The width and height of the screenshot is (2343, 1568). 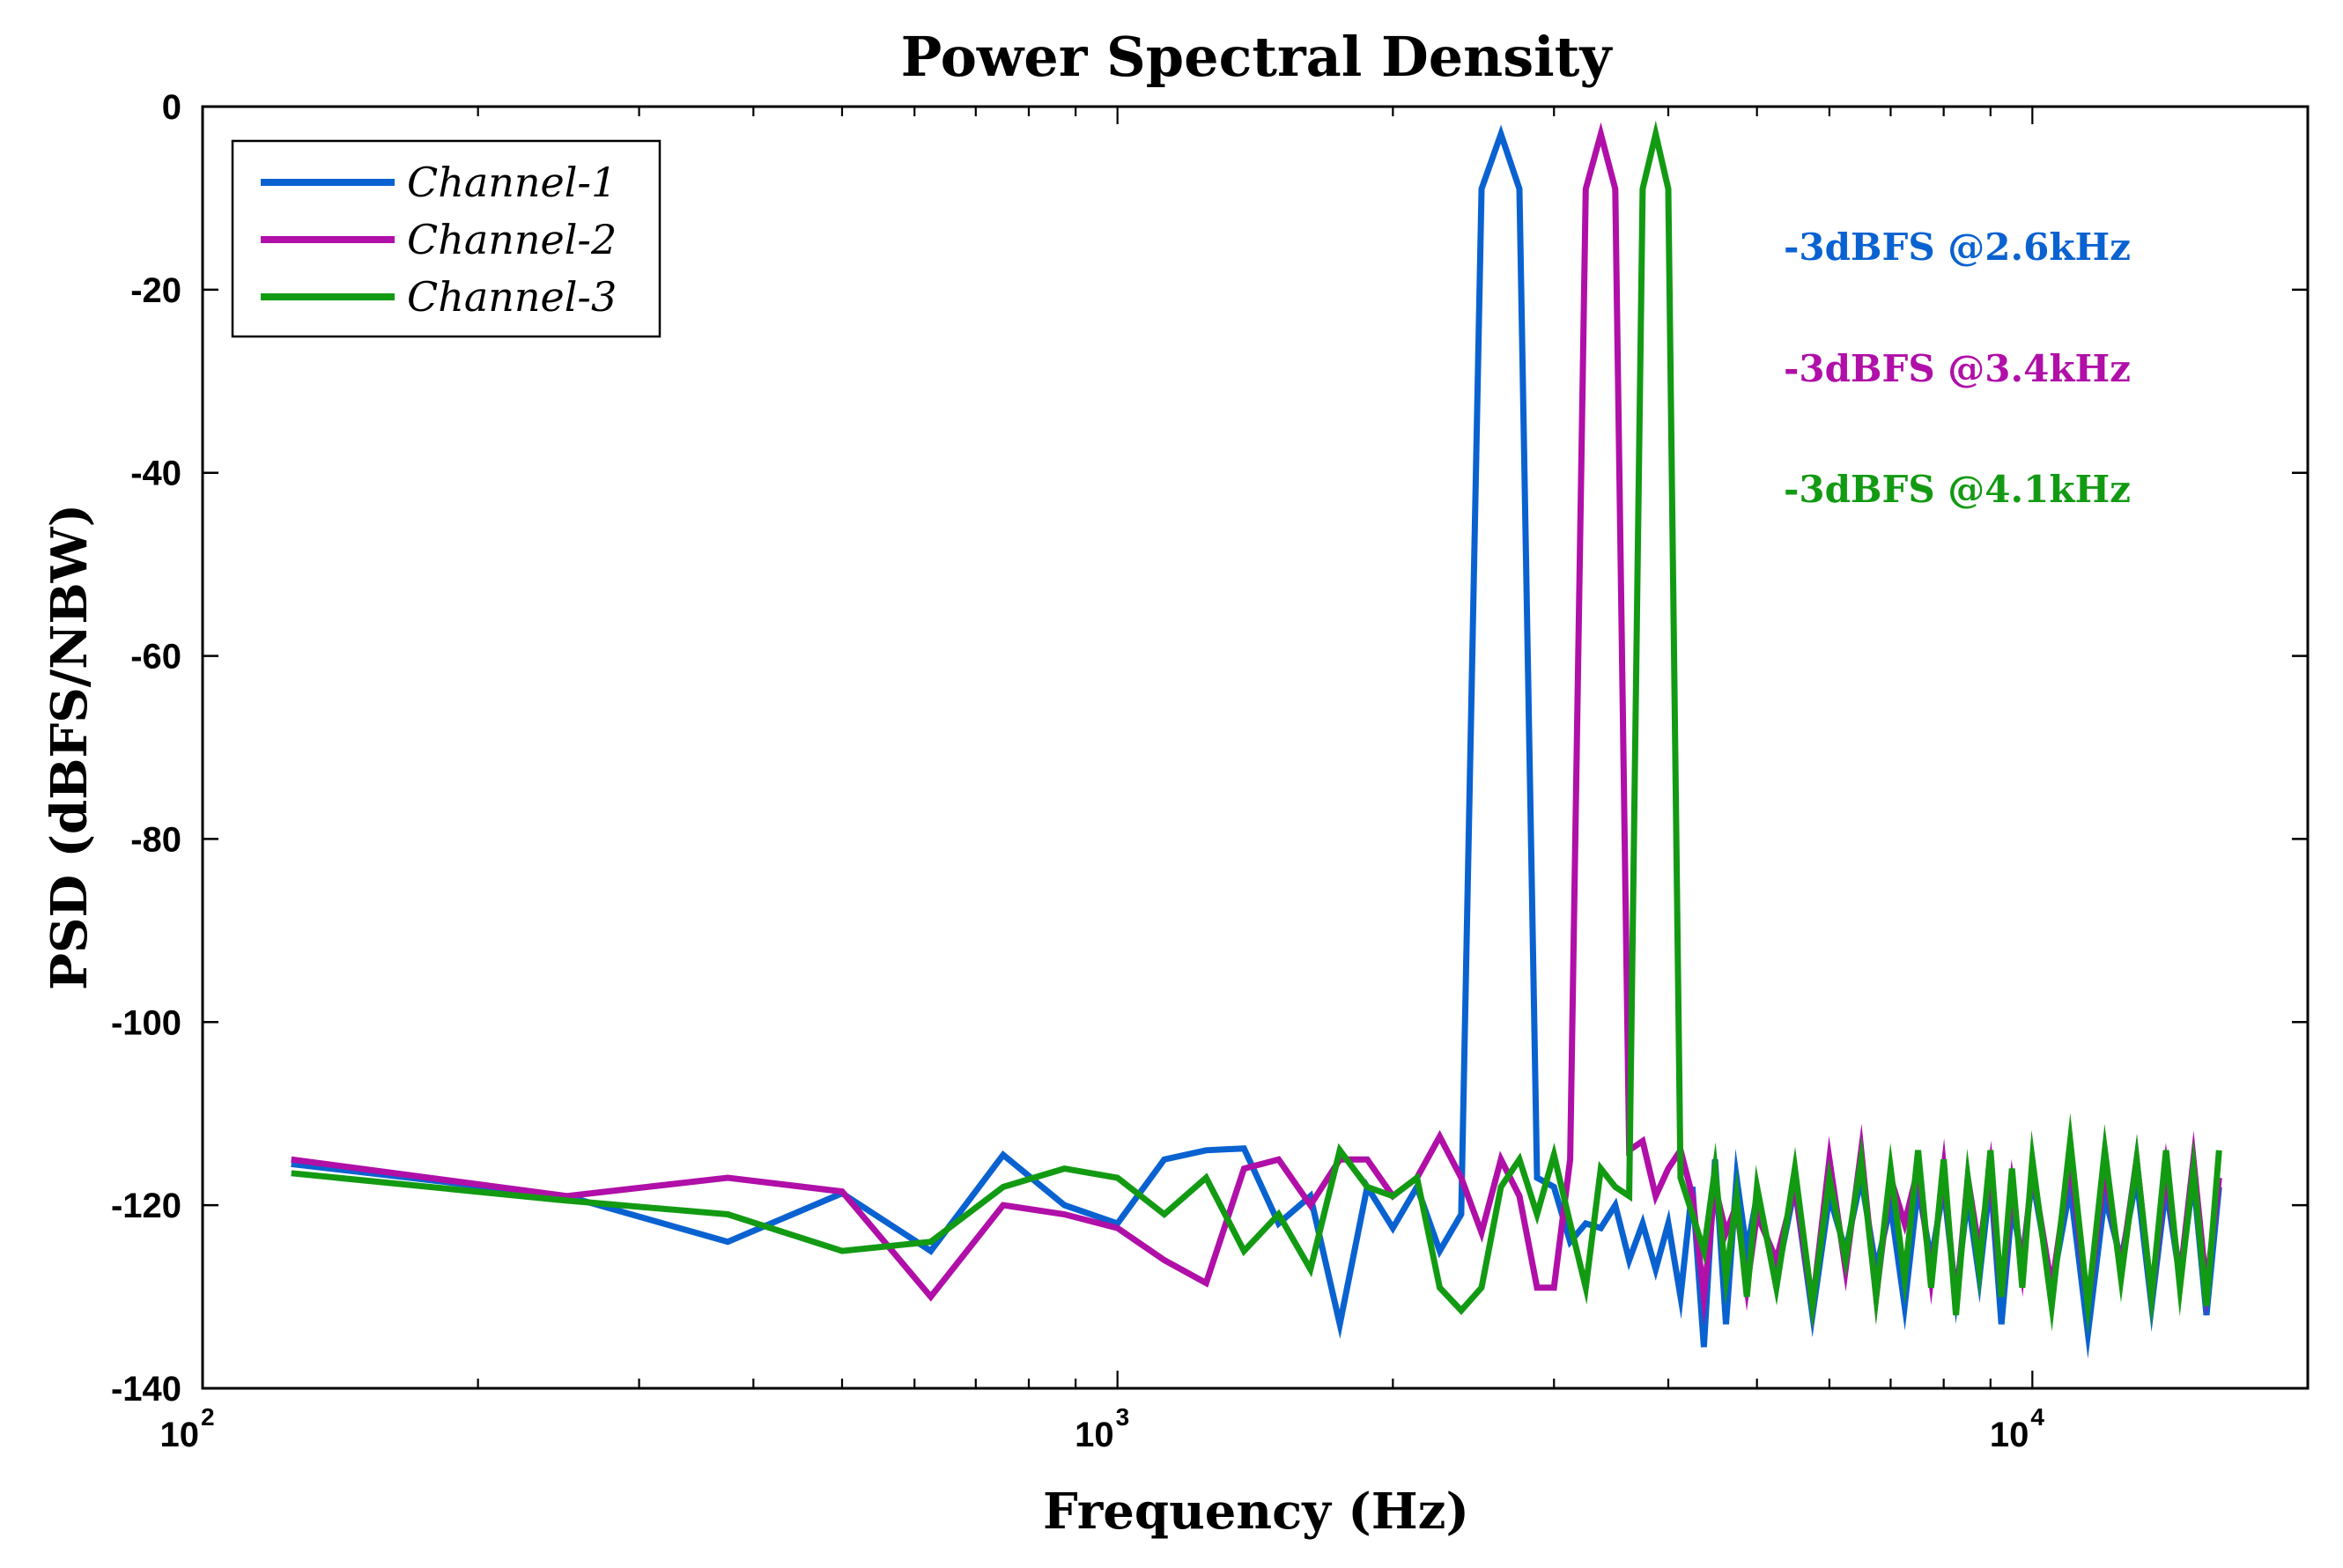 I want to click on x-tick-labels: 10 2 10 3 10 4, so click(x=1103, y=1428).